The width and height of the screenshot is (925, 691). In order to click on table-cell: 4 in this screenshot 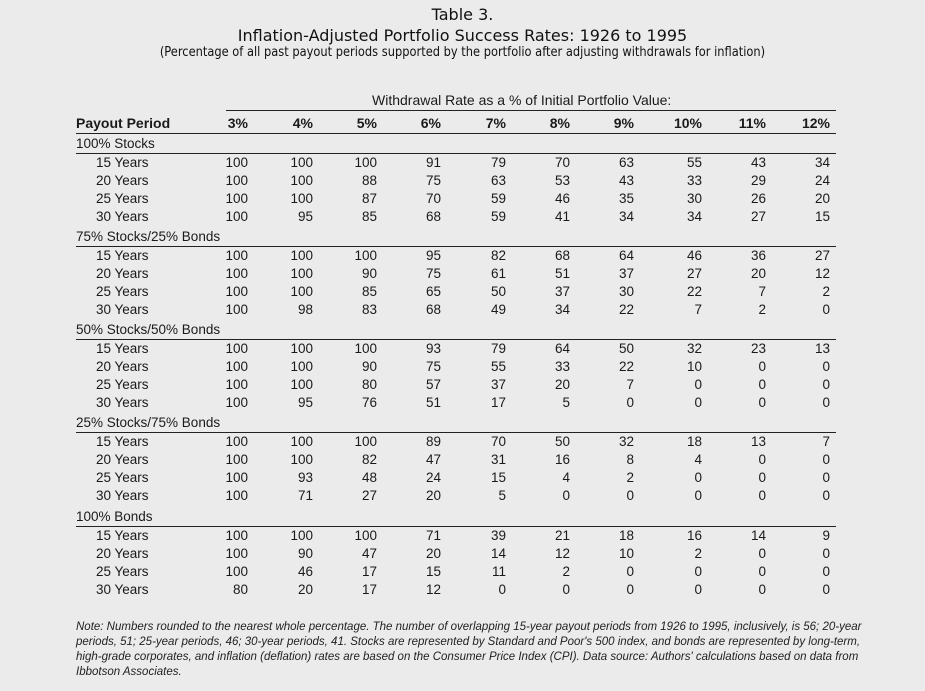, I will do `click(698, 459)`.